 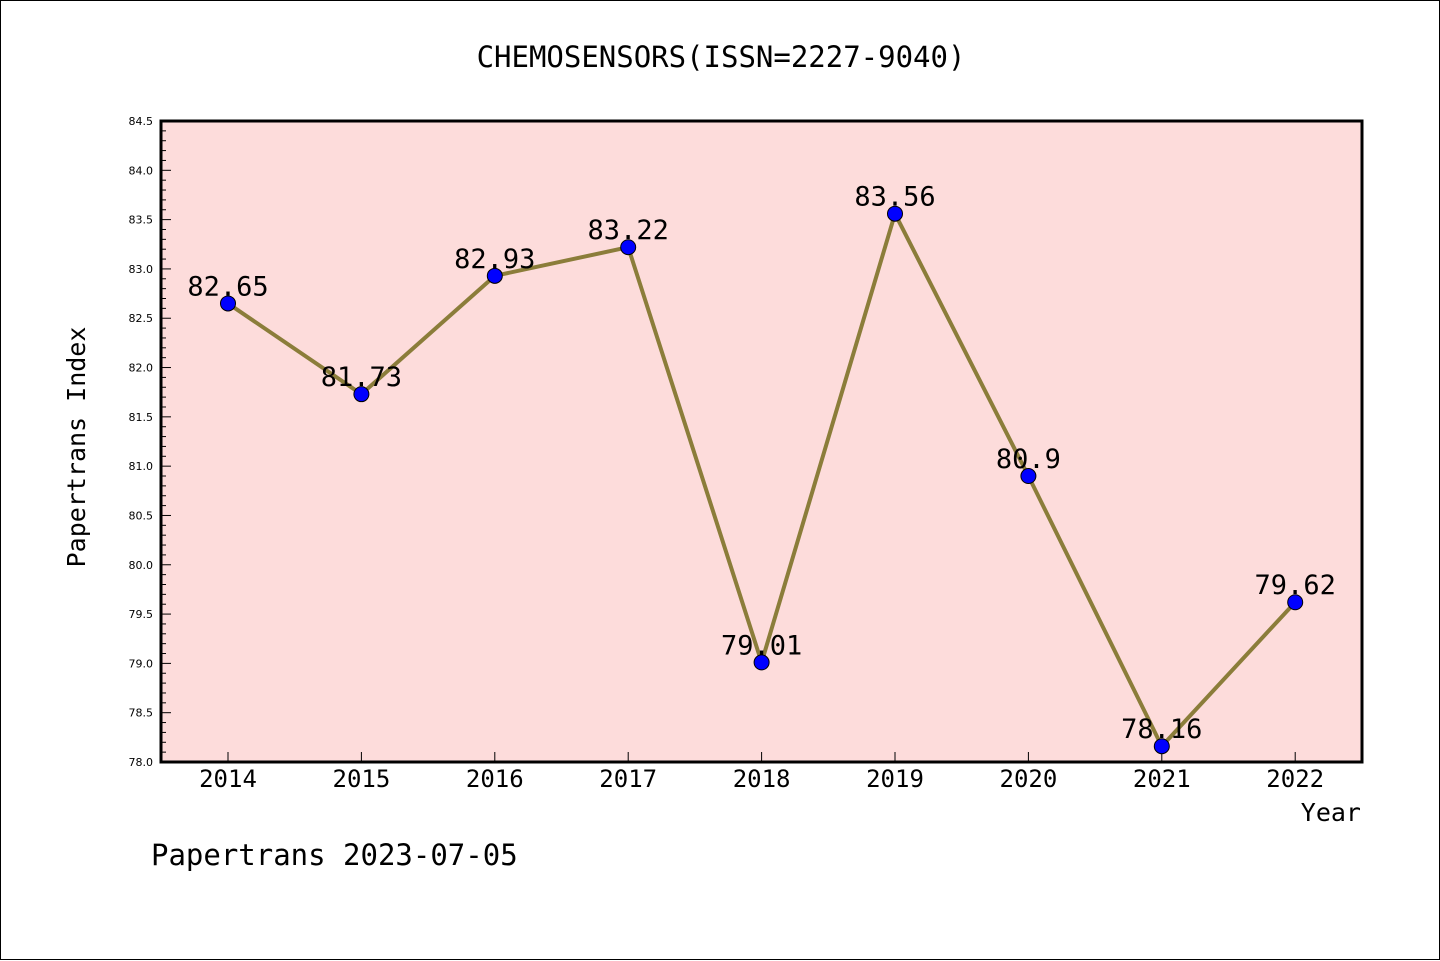 I want to click on data-point-2020, so click(x=1028, y=476).